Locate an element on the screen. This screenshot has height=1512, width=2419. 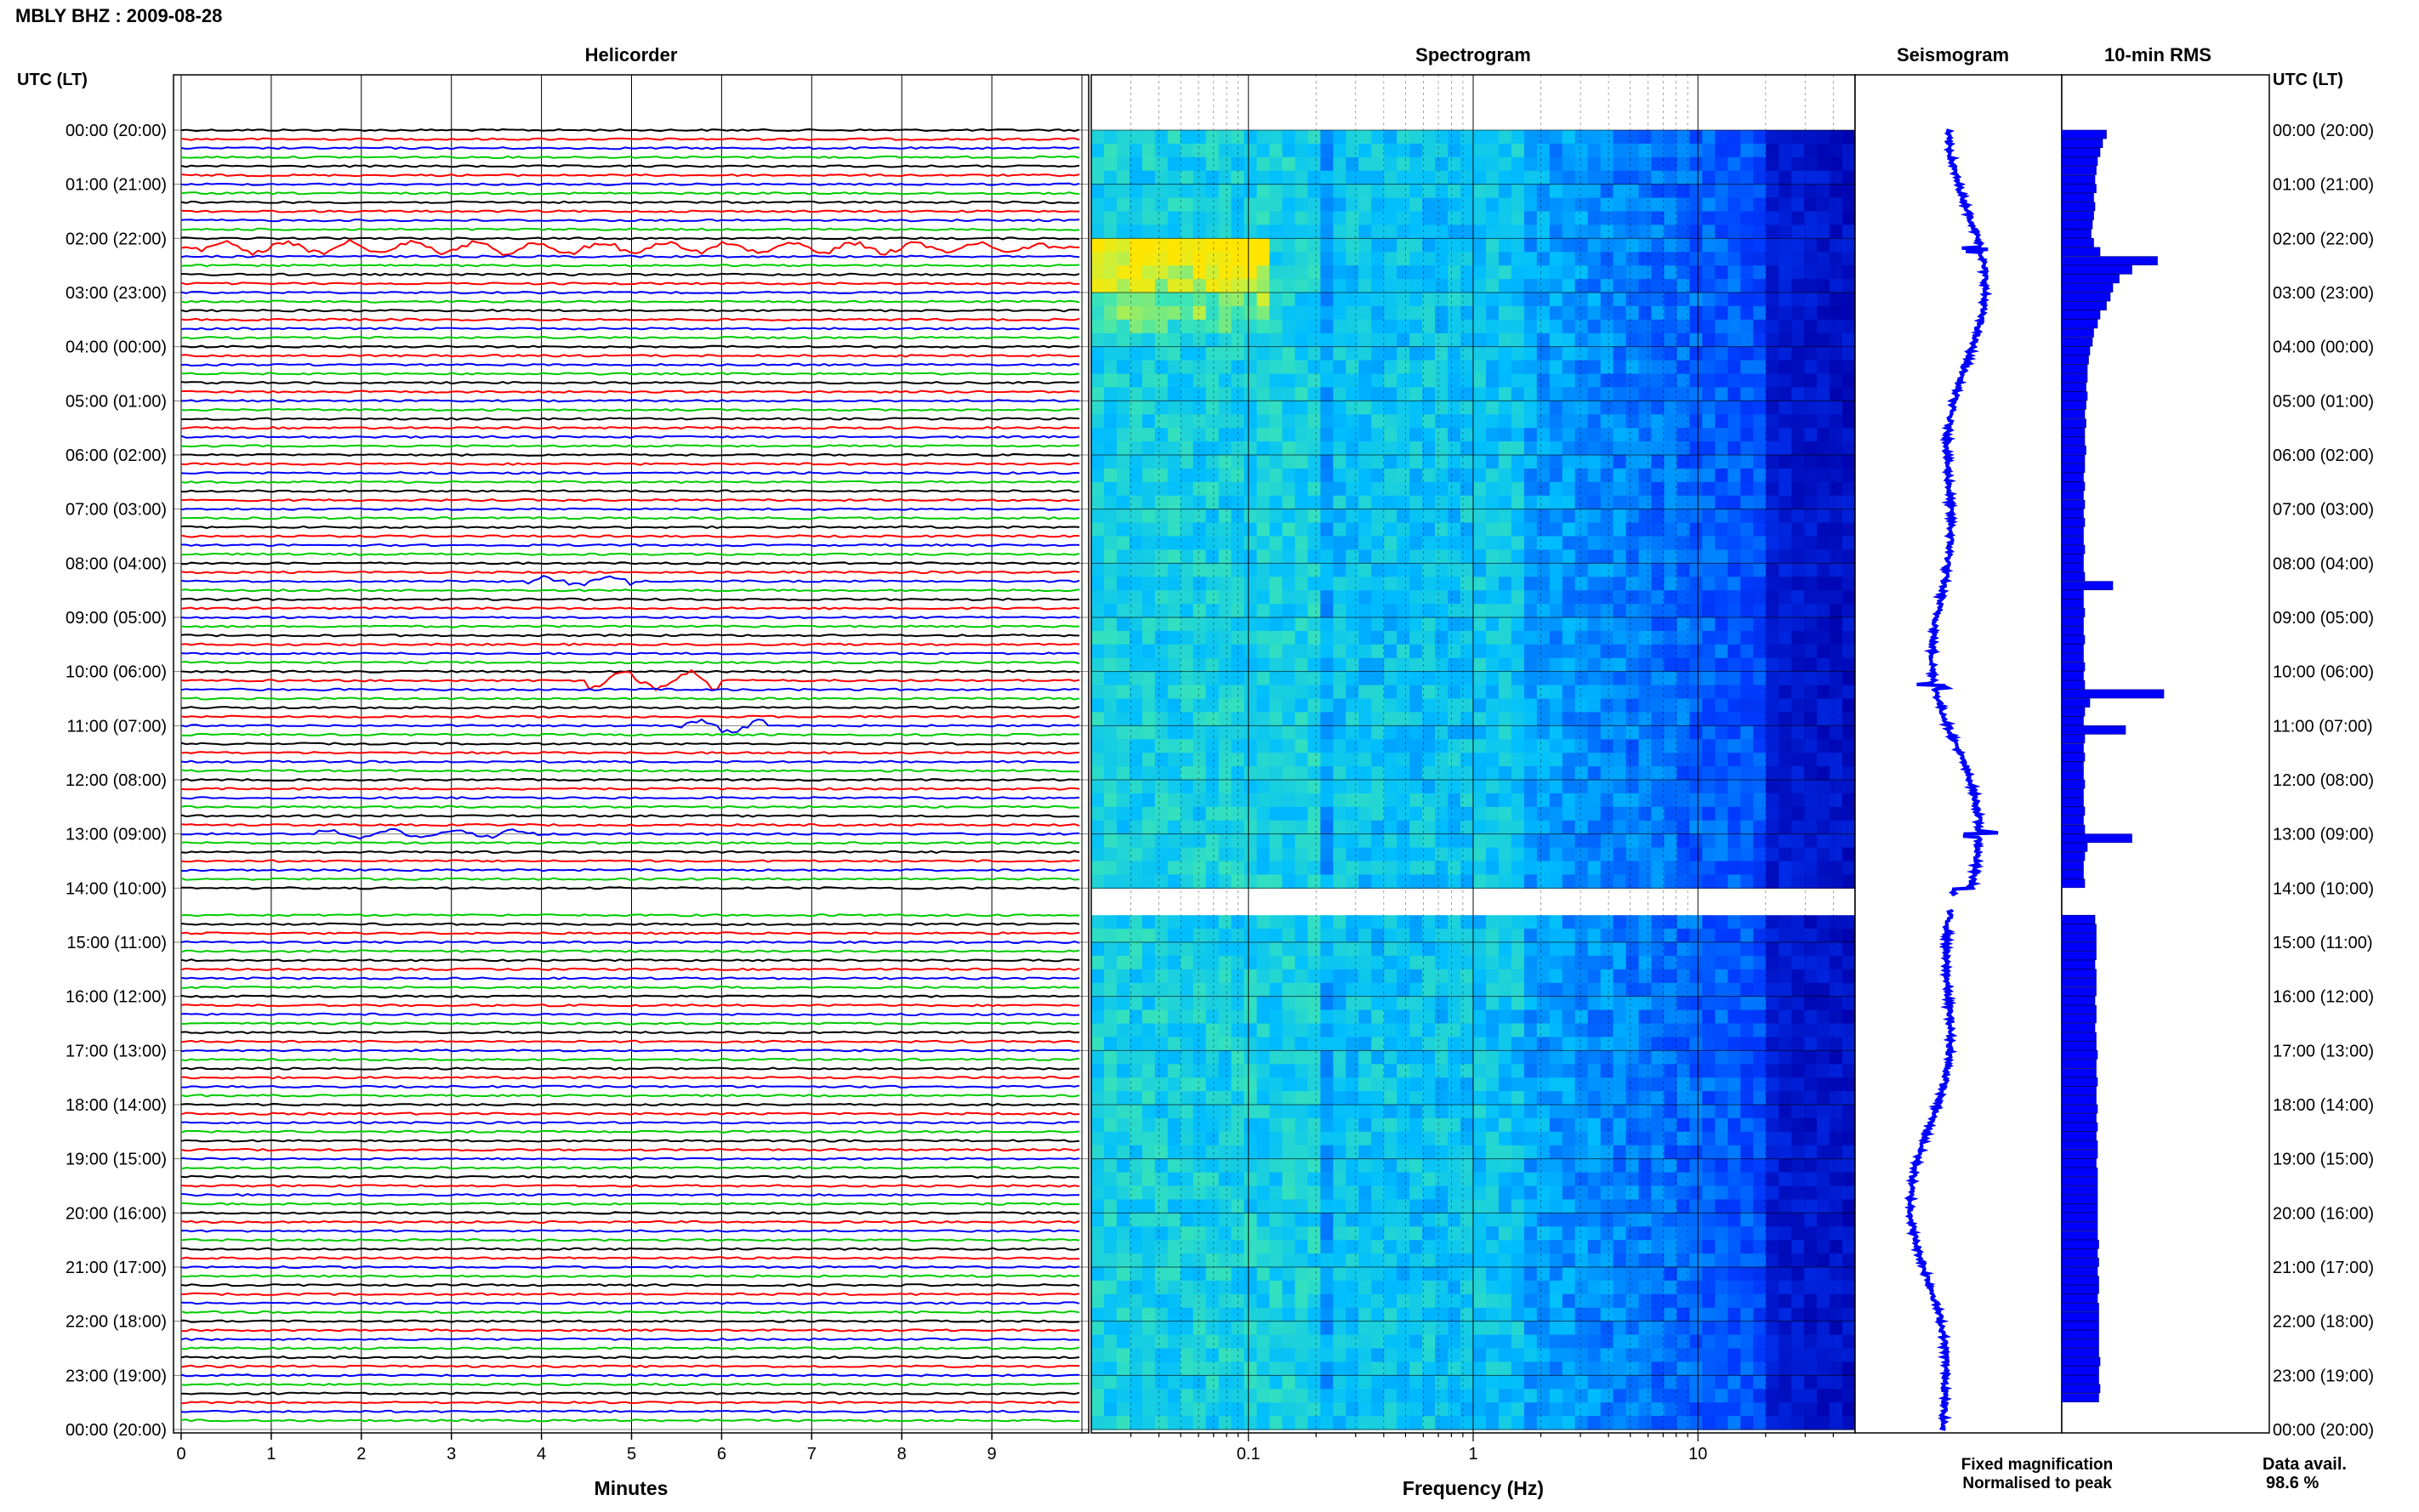
time-tick-label: 17:00 (13:00) is located at coordinates (116, 1051).